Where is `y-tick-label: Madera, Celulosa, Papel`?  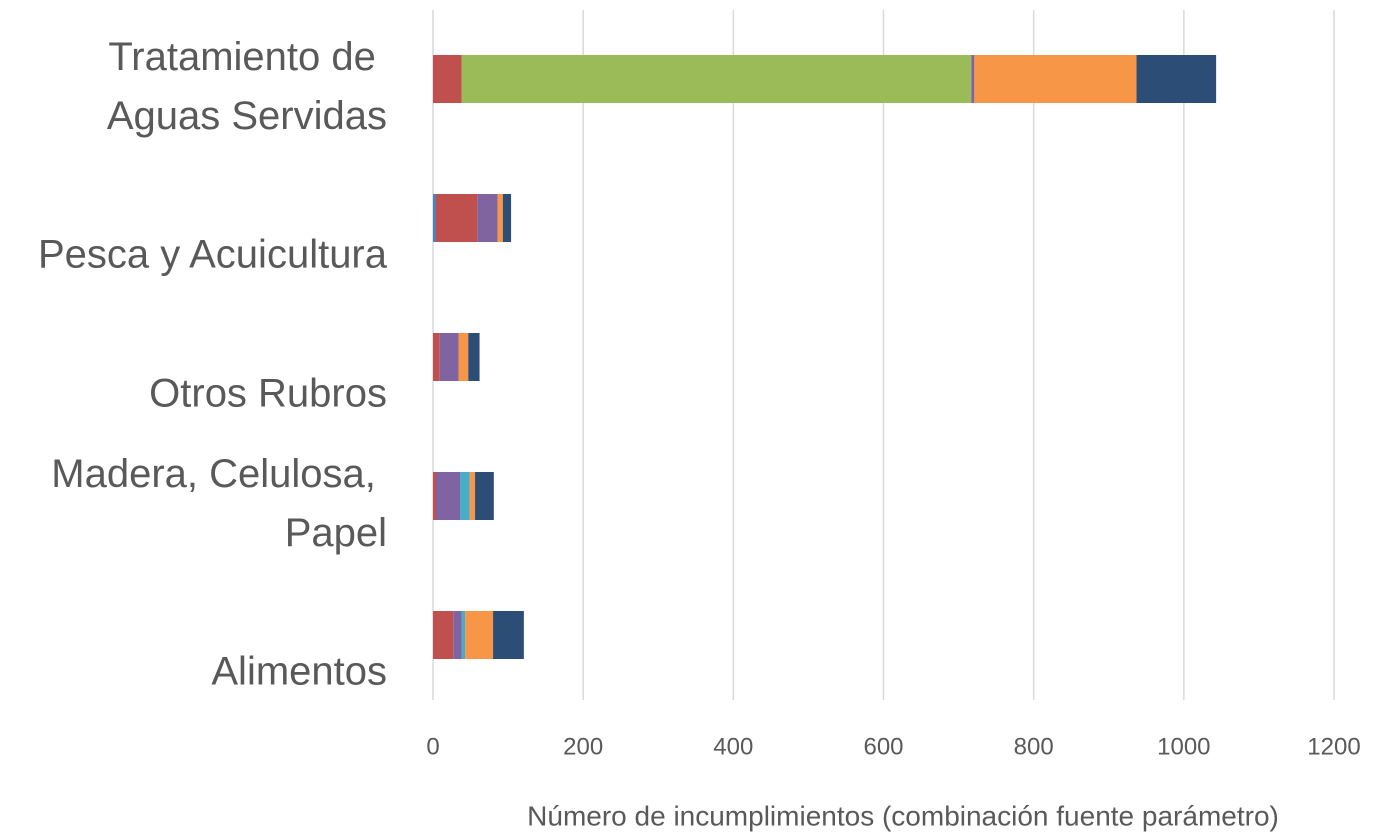
y-tick-label: Madera, Celulosa, Papel is located at coordinates (219, 503).